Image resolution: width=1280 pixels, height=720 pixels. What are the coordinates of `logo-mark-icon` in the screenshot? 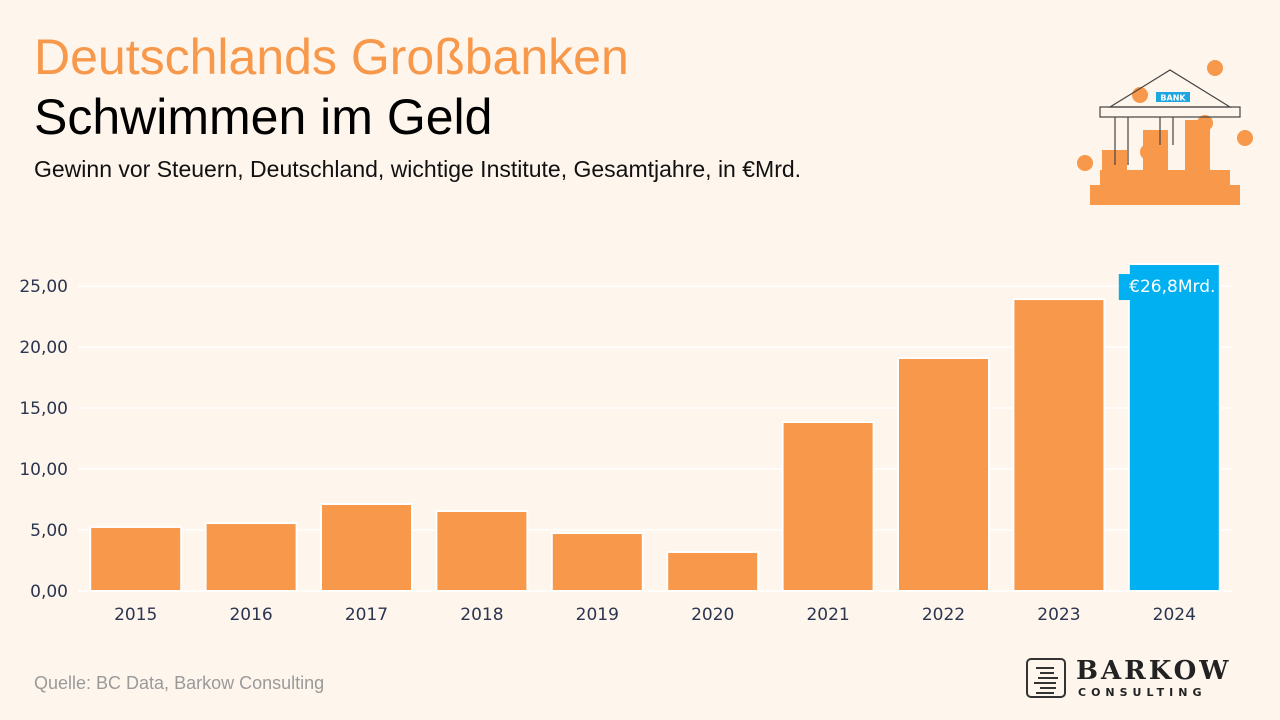 It's located at (1046, 678).